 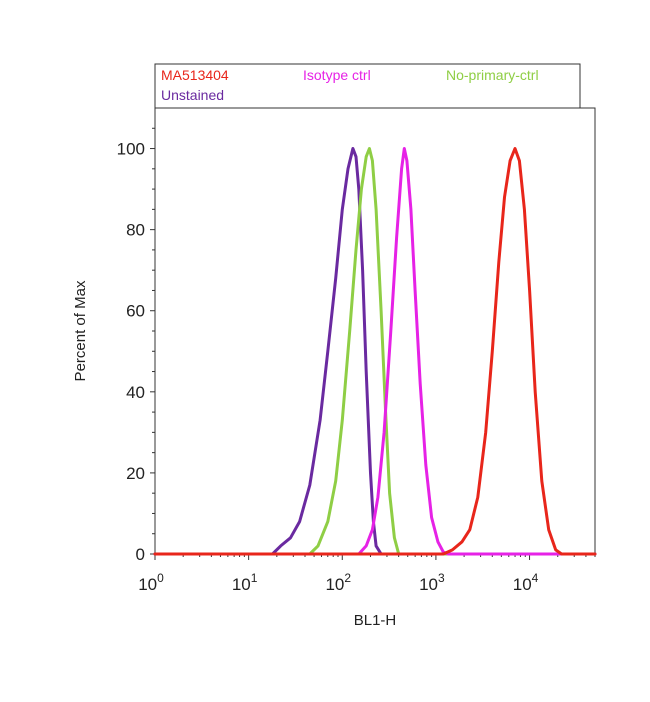 I want to click on y-tick-label: 100, so click(x=131, y=149).